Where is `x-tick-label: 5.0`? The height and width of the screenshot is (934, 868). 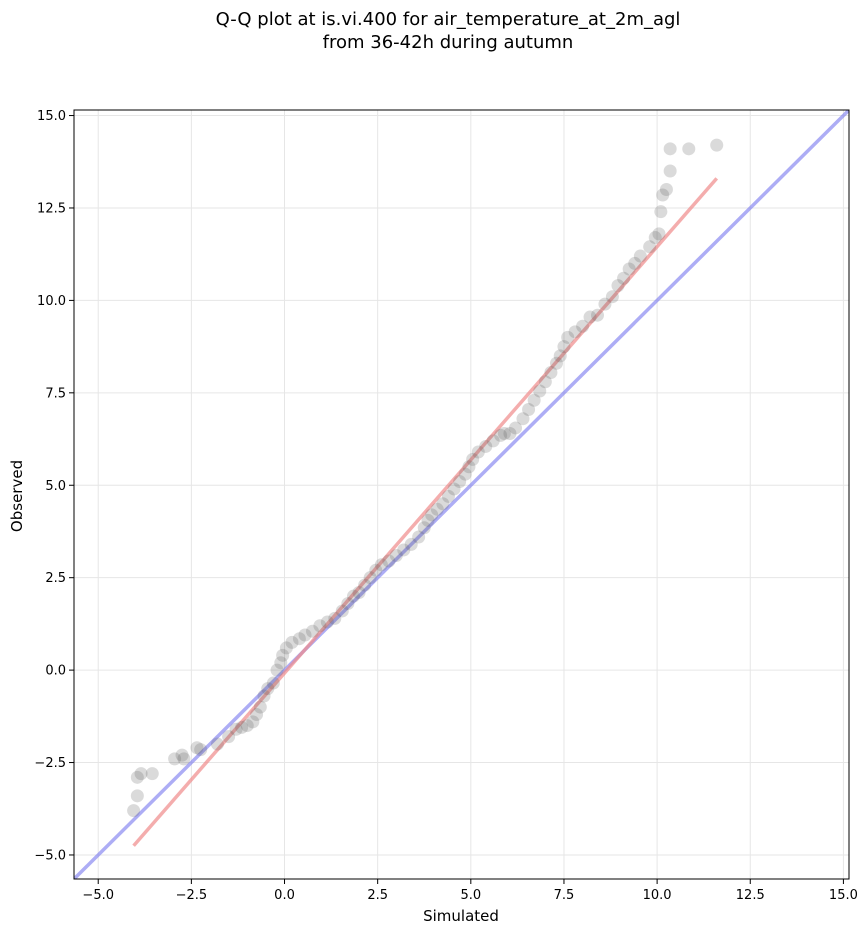
x-tick-label: 5.0 is located at coordinates (470, 895).